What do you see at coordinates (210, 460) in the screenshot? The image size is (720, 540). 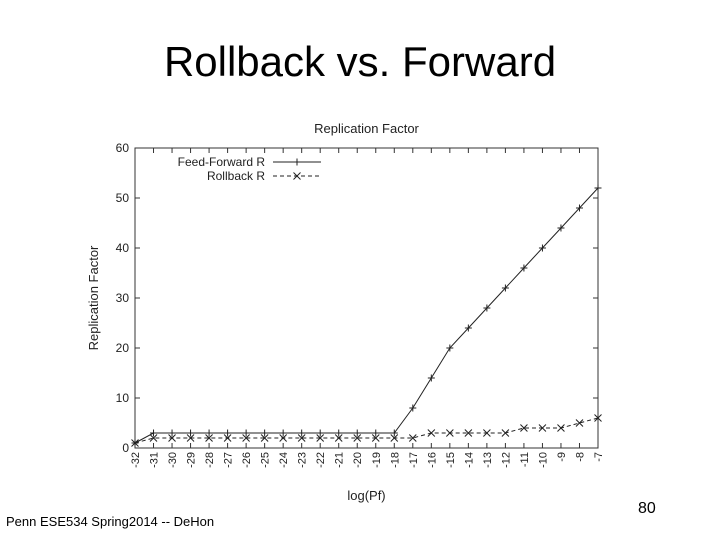 I see `x-tick-label: -28` at bounding box center [210, 460].